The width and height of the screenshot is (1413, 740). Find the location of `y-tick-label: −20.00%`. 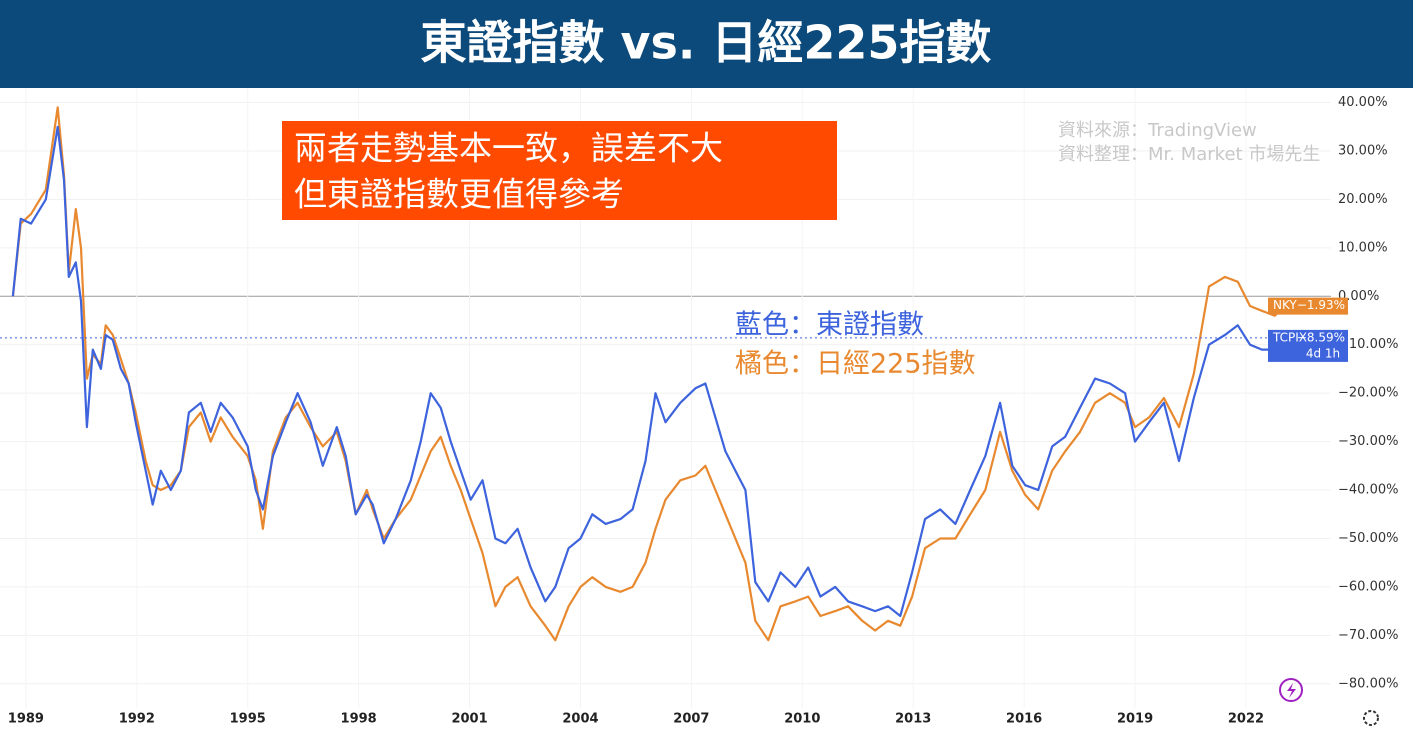

y-tick-label: −20.00% is located at coordinates (1368, 393).